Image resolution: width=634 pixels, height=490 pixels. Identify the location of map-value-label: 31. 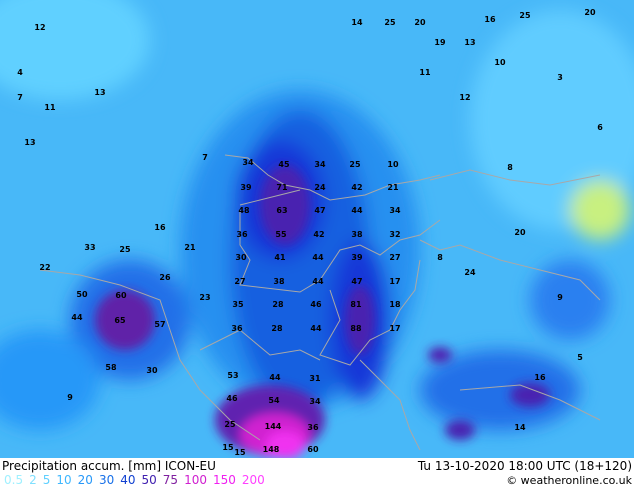
(315, 378).